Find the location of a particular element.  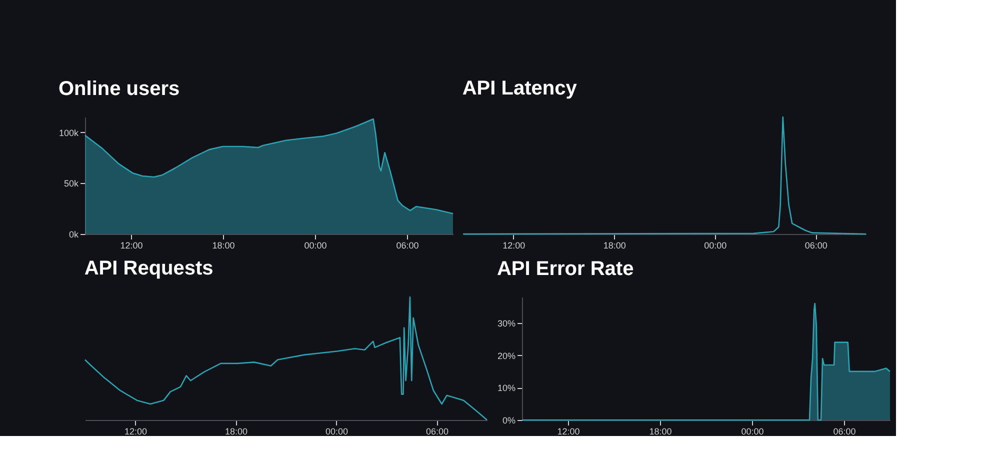

chart-title: API Error Rate is located at coordinates (565, 269).